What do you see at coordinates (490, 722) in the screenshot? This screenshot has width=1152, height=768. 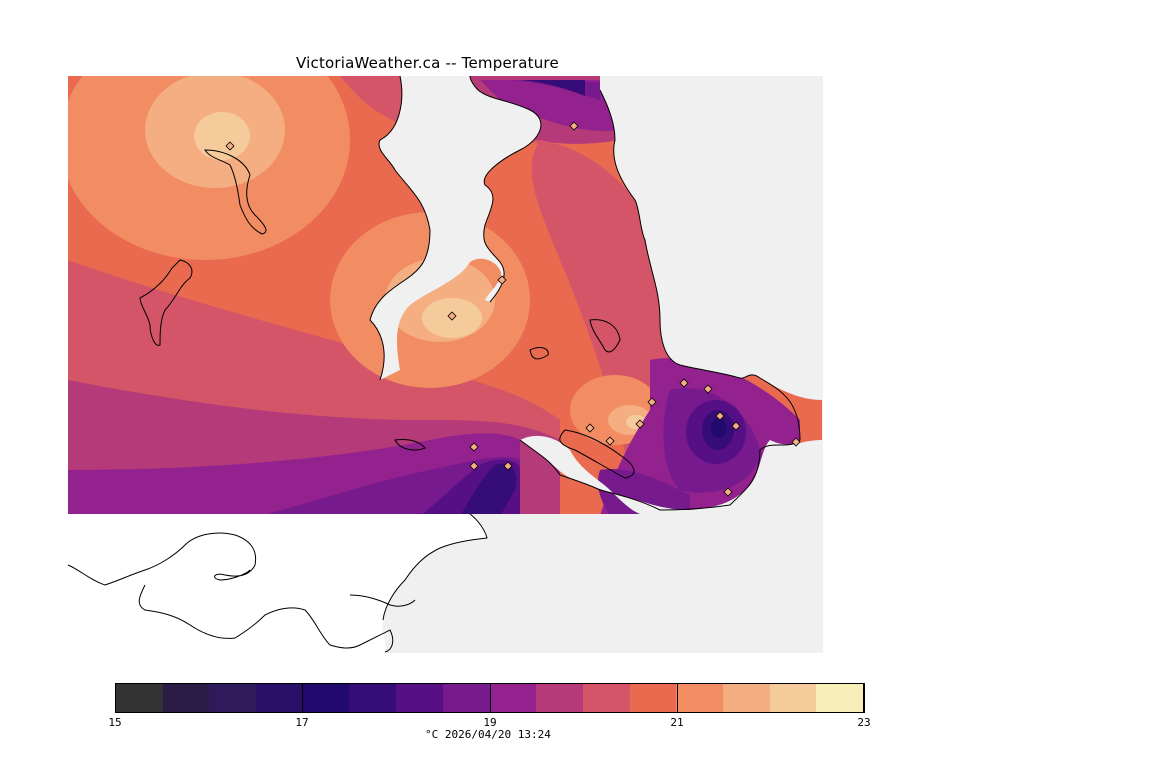 I see `legend-tick-label: 19` at bounding box center [490, 722].